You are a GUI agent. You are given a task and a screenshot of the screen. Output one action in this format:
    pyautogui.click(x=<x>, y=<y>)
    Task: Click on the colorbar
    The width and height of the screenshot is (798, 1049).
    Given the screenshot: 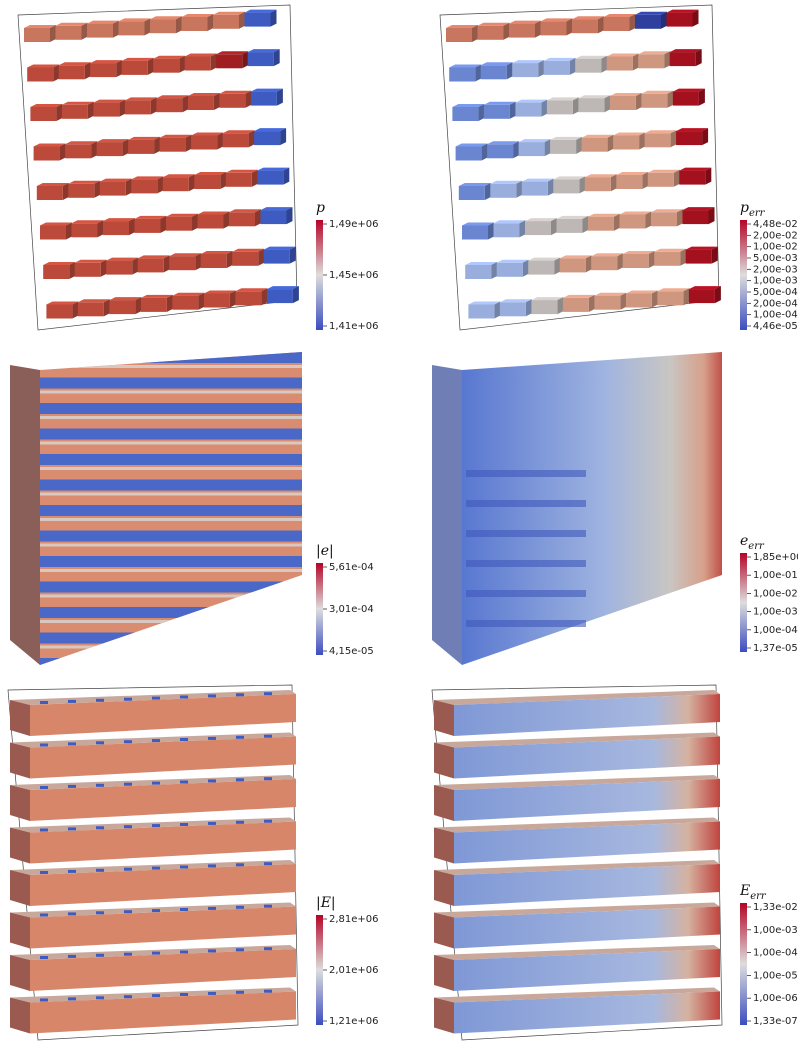 What is the action you would take?
    pyautogui.click(x=319, y=609)
    